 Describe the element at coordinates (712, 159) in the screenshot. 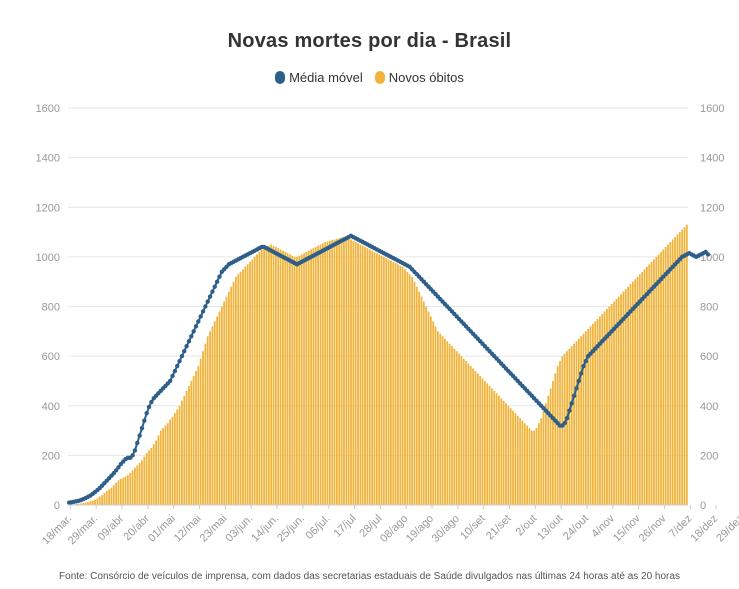

I see `y-tick-label-right: 1400` at that location.